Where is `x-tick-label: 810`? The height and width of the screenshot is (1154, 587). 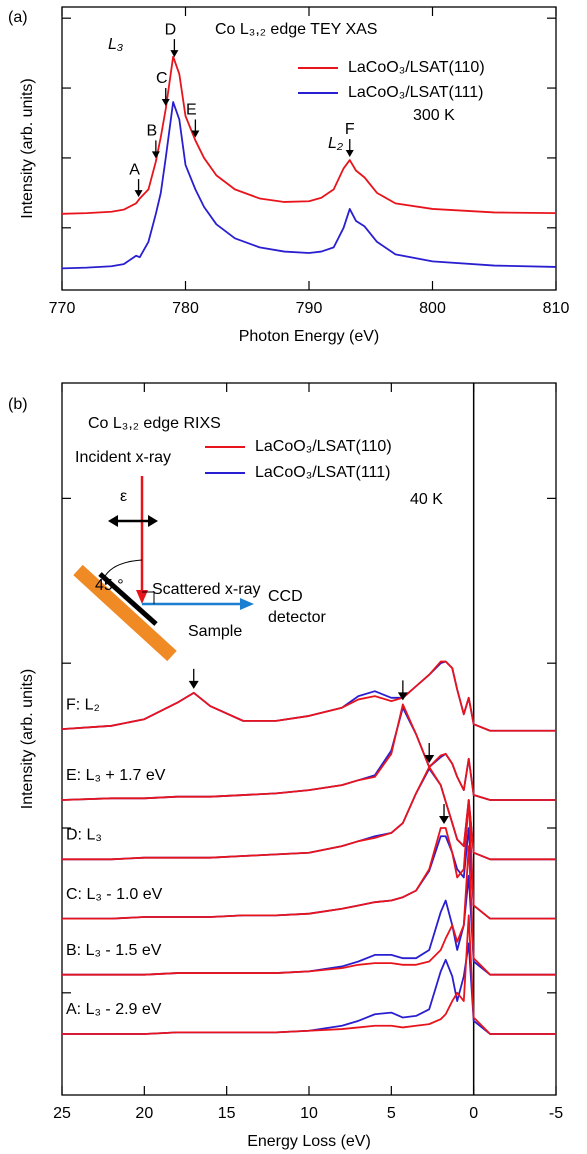
x-tick-label: 810 is located at coordinates (556, 308).